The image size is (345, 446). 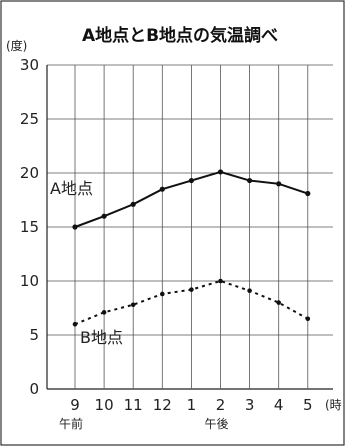 What do you see at coordinates (29, 281) in the screenshot?
I see `y-tick-label-10: 10` at bounding box center [29, 281].